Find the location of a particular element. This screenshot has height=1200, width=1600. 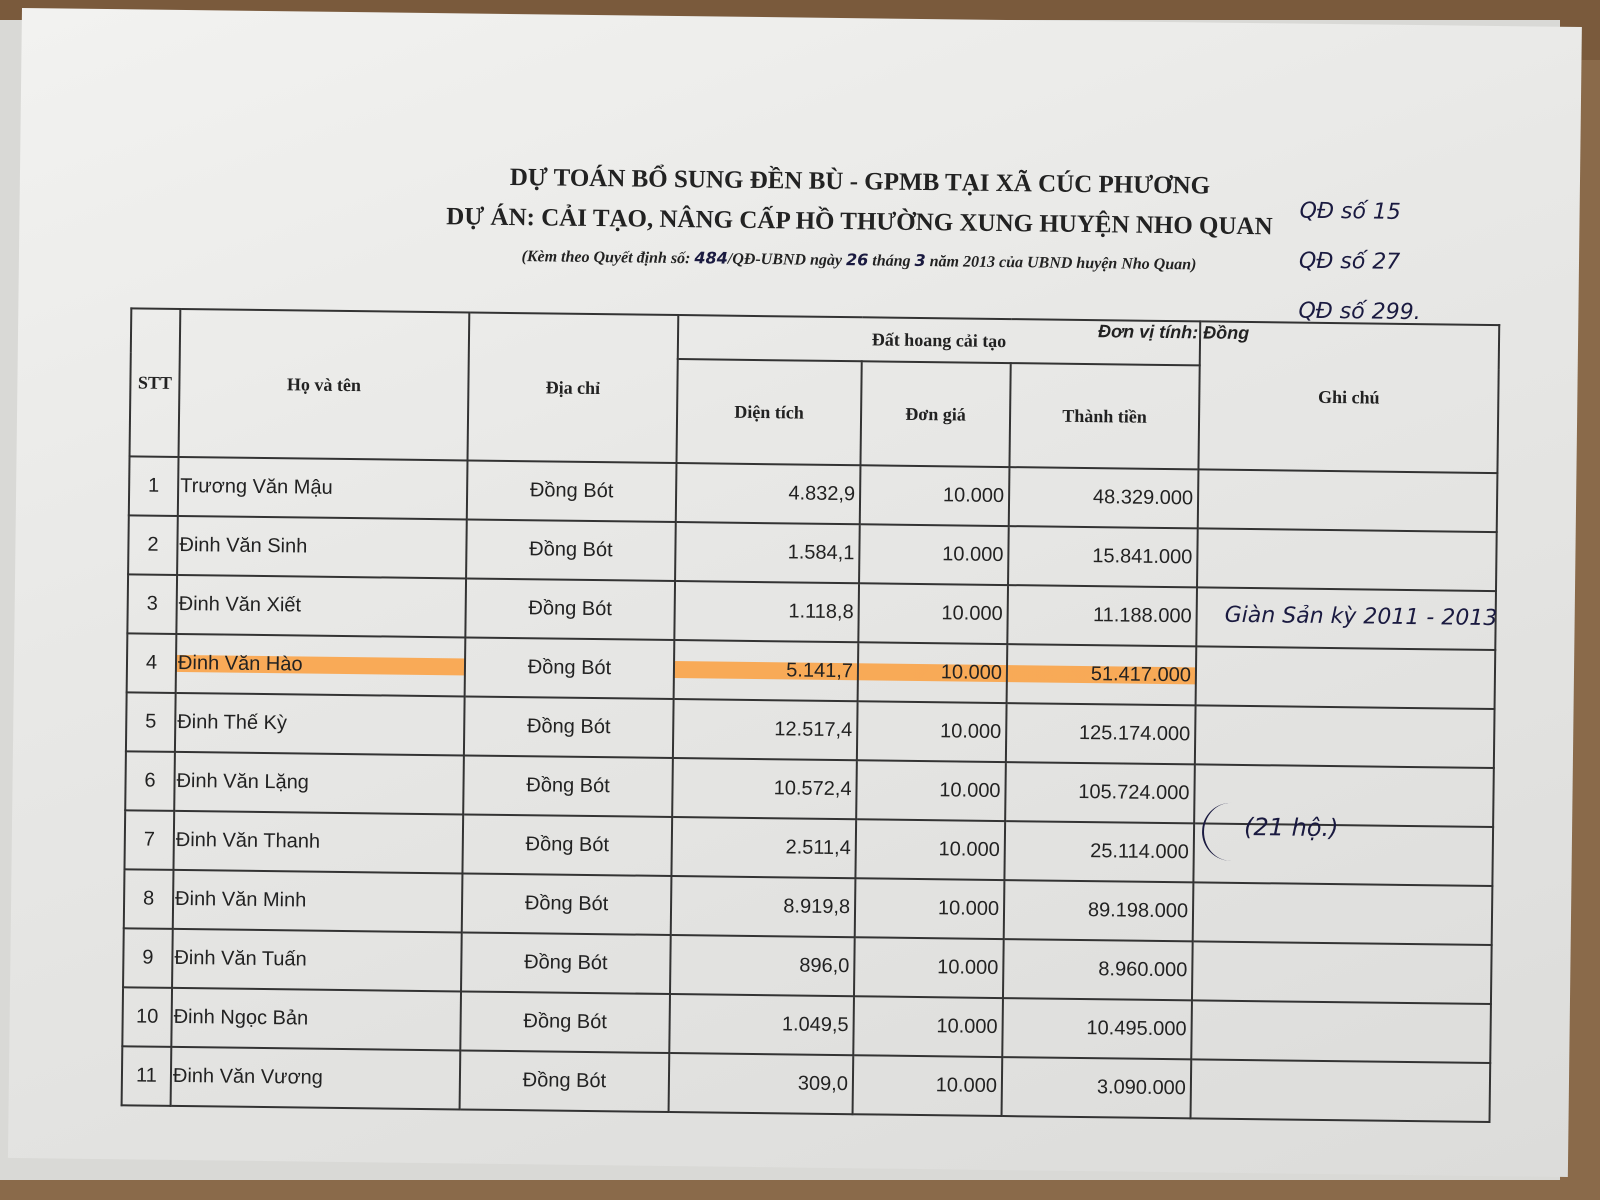

cell-name: Đinh Ngọc Bản is located at coordinates (316, 1019).